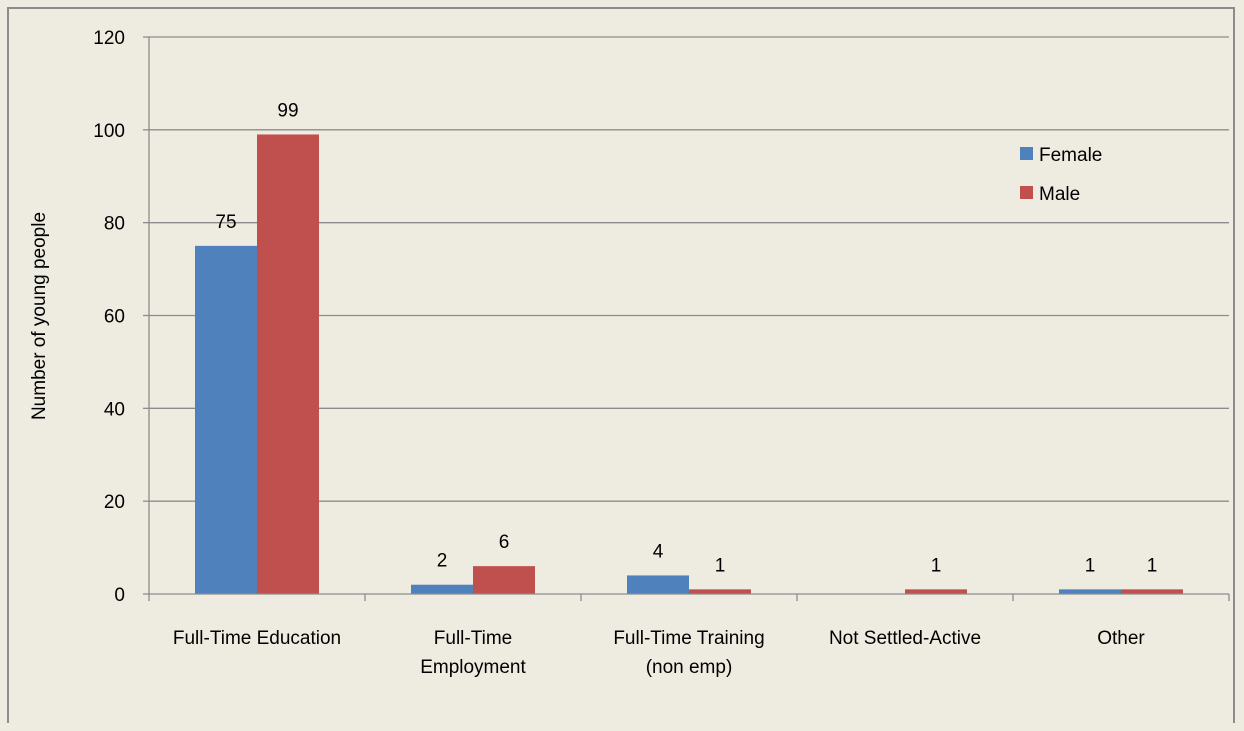  Describe the element at coordinates (39, 316) in the screenshot. I see `y-axis-title: Number of young people` at that location.